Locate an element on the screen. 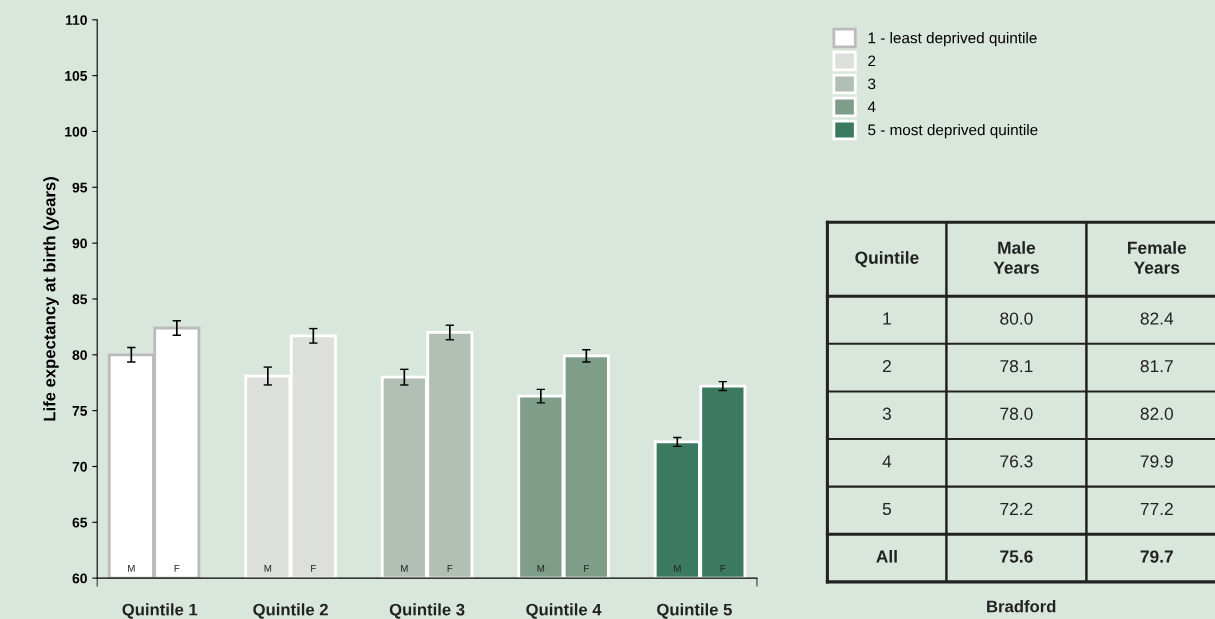  text: All is located at coordinates (886, 556).